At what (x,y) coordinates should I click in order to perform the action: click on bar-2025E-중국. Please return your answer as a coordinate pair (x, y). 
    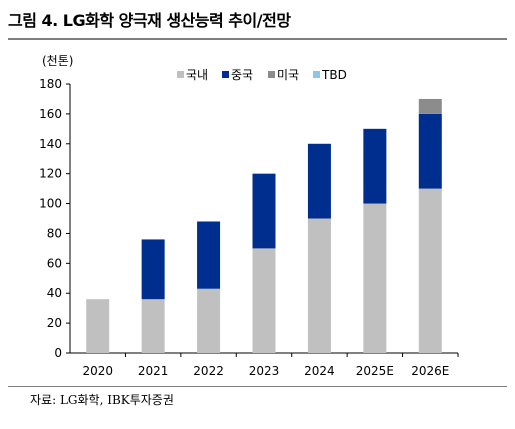
    Looking at the image, I should click on (375, 166).